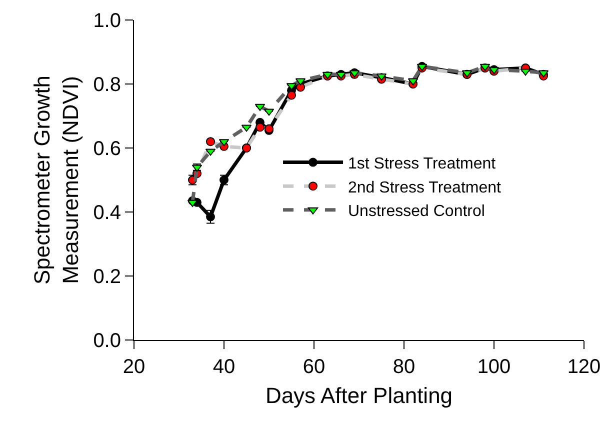 The height and width of the screenshot is (421, 610). What do you see at coordinates (56, 180) in the screenshot?
I see `y-axis-title: Spectrometer Growth Measurement (NDVI)` at bounding box center [56, 180].